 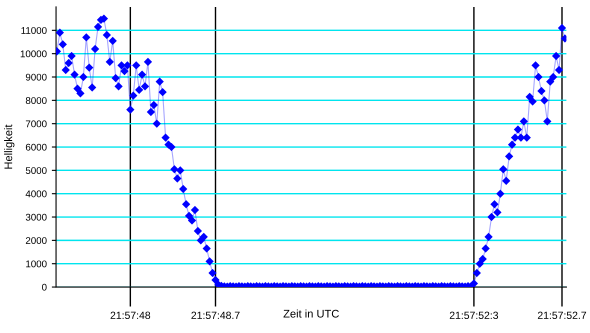 What do you see at coordinates (36, 100) in the screenshot?
I see `y-tick-label: 8000` at bounding box center [36, 100].